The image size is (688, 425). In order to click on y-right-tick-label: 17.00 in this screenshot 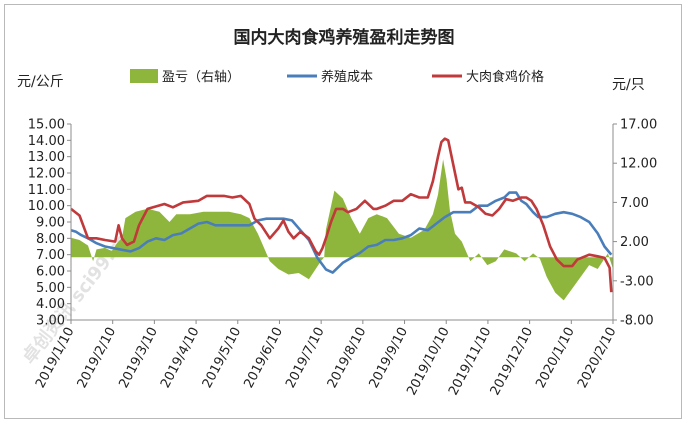, I will do `click(638, 125)`.